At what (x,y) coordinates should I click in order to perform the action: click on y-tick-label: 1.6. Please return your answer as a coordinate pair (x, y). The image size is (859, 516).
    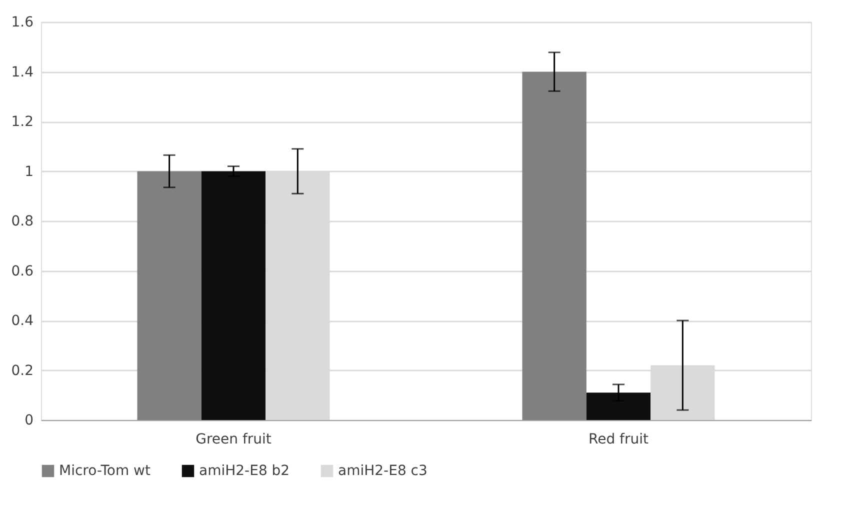
    Looking at the image, I should click on (22, 22).